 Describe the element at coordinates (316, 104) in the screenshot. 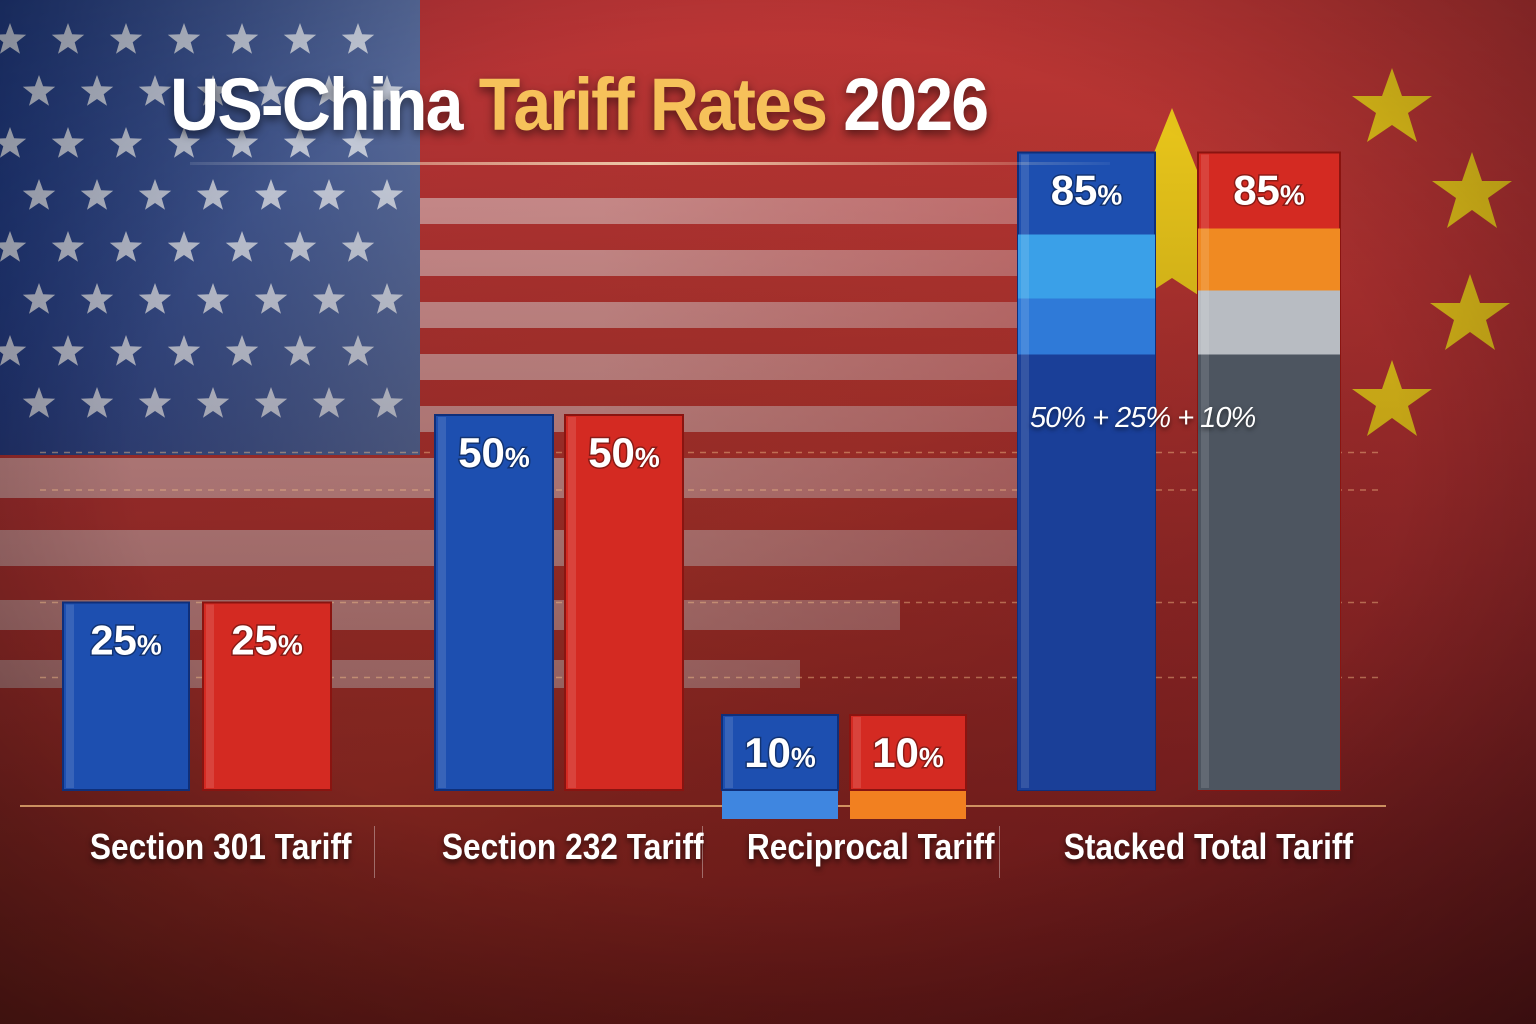

I see `title-part-1: US-China` at that location.